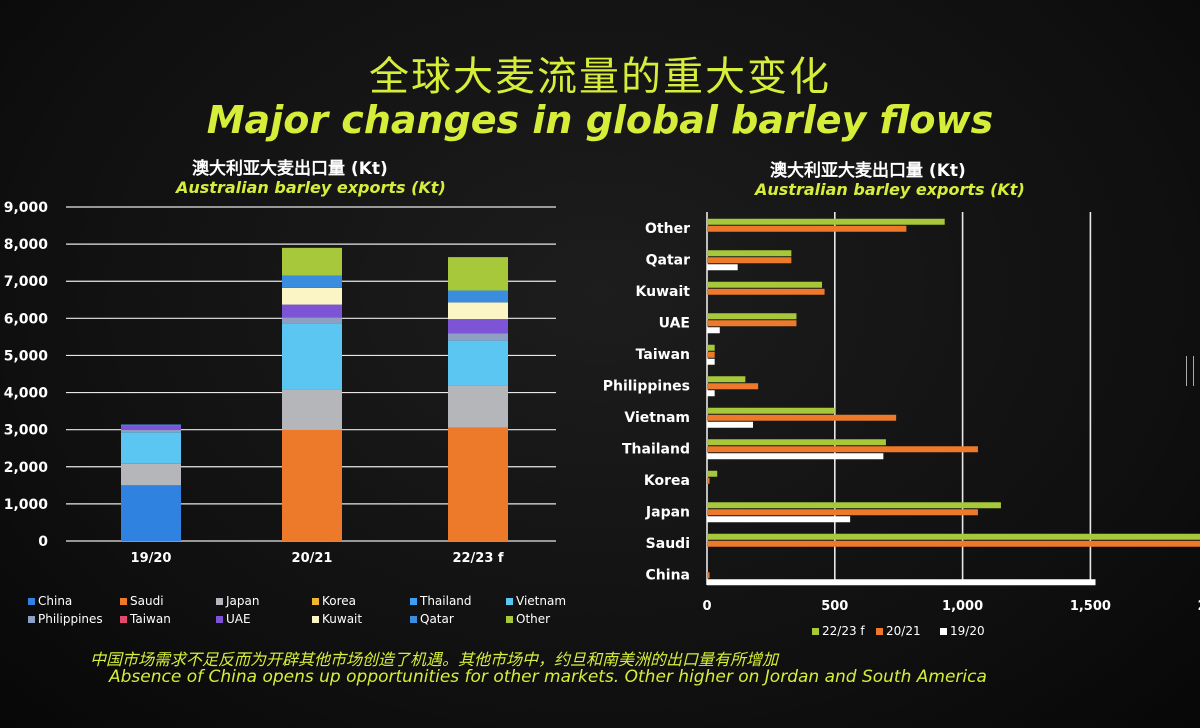  I want to click on category-label: Kuwait, so click(663, 292).